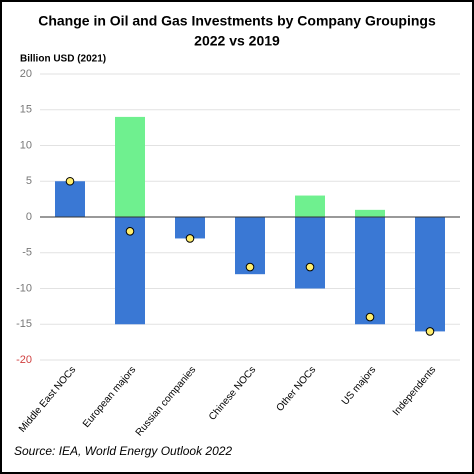  I want to click on y-tick-label: 5, so click(29, 181).